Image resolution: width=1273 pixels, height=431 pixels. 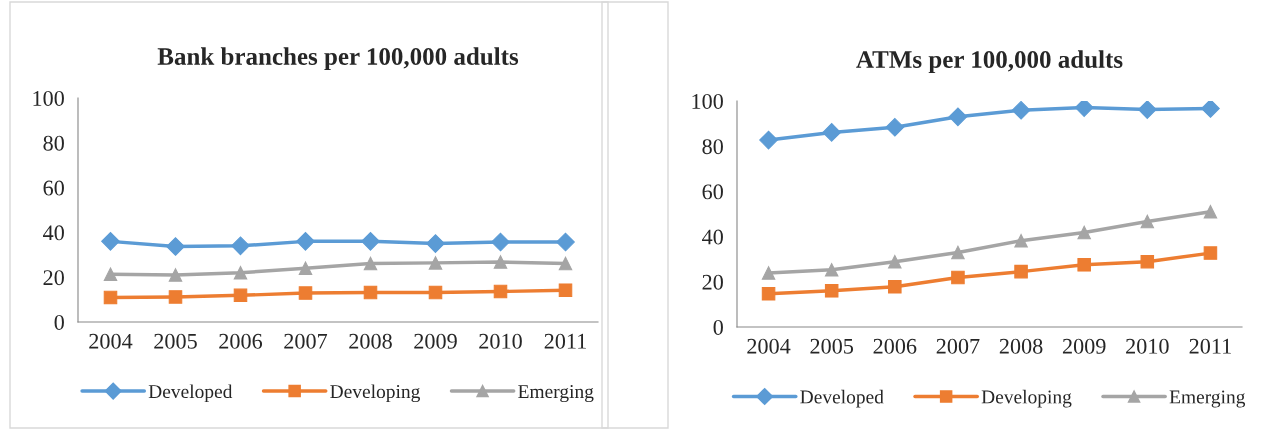 What do you see at coordinates (989, 61) in the screenshot?
I see `chart-title: ATMs per 100,000 adults` at bounding box center [989, 61].